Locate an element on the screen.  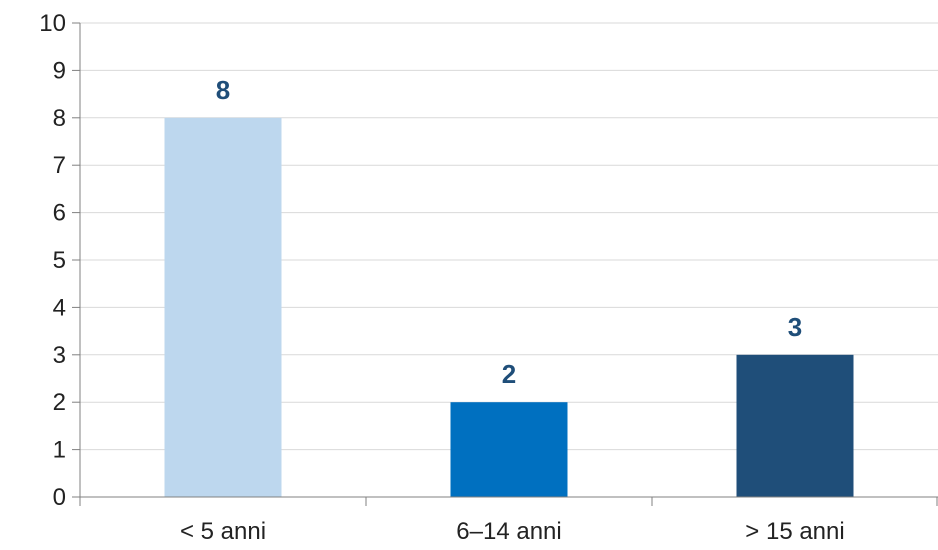
y-tick-label: 4 is located at coordinates (59, 307).